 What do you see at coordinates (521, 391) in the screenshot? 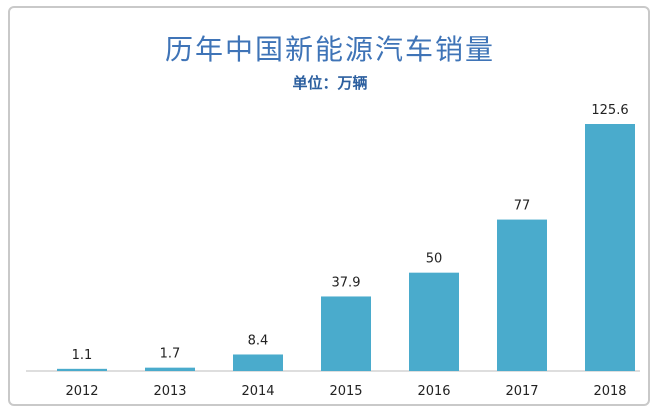
I see `x-tick-2017: 2017` at bounding box center [521, 391].